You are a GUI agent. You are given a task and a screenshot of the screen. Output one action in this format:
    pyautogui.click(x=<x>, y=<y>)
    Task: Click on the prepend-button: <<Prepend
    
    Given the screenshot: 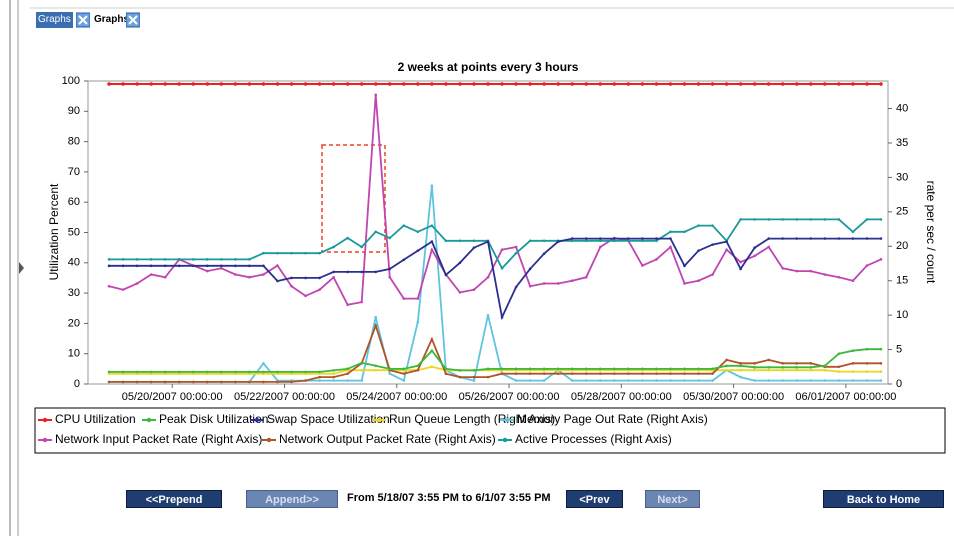 What is the action you would take?
    pyautogui.click(x=174, y=499)
    